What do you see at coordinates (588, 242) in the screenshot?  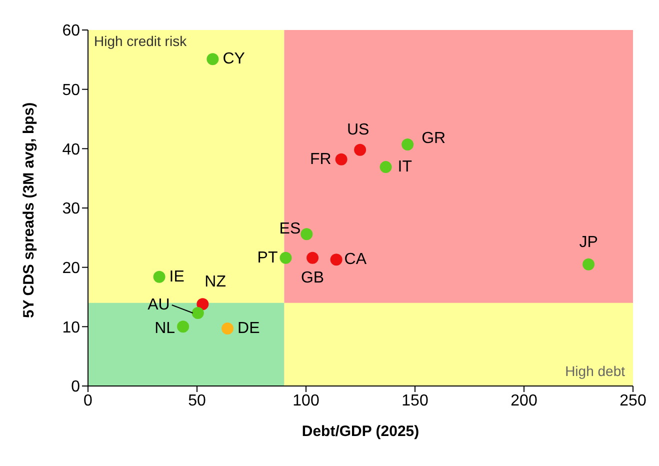 I see `annotation: JP` at bounding box center [588, 242].